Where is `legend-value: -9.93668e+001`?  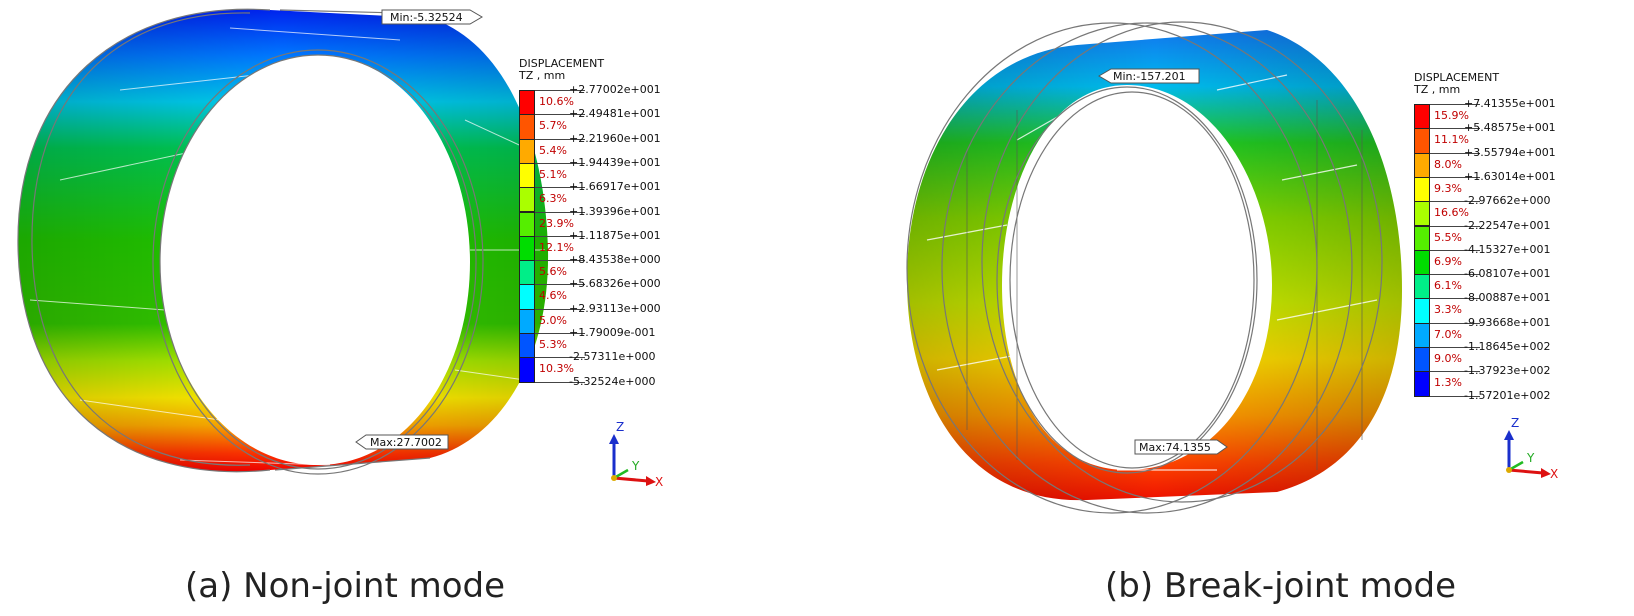
legend-value: -9.93668e+001 is located at coordinates (1507, 322).